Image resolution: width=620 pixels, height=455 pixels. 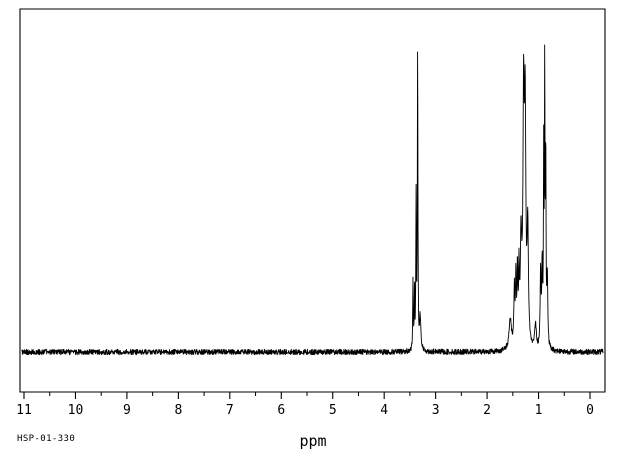 I want to click on x-axis-tick-label: 4, so click(x=384, y=410).